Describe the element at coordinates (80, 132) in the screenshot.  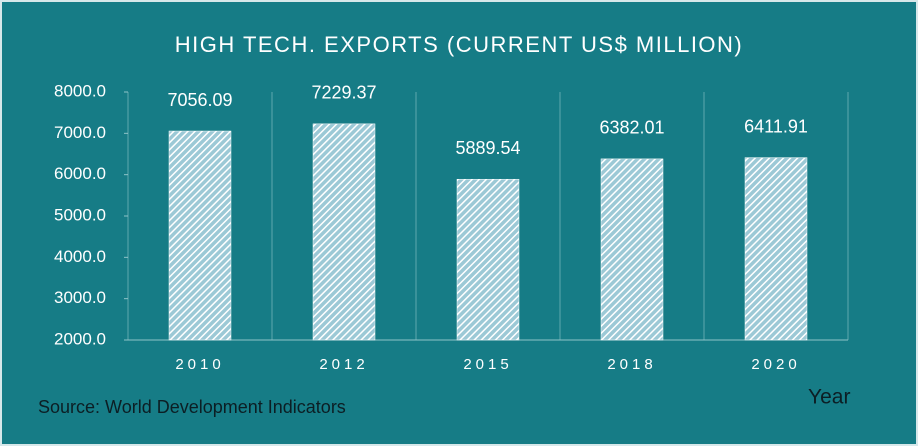
I see `y-tick-label: 7000.0` at that location.